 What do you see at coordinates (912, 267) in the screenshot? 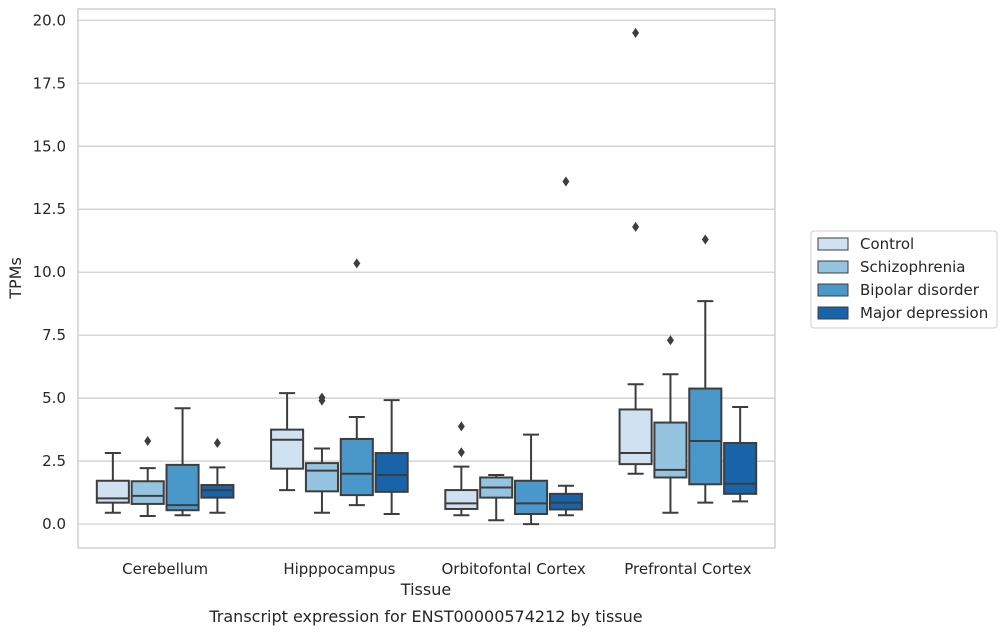
I see `legend-label: Schizophrenia` at bounding box center [912, 267].